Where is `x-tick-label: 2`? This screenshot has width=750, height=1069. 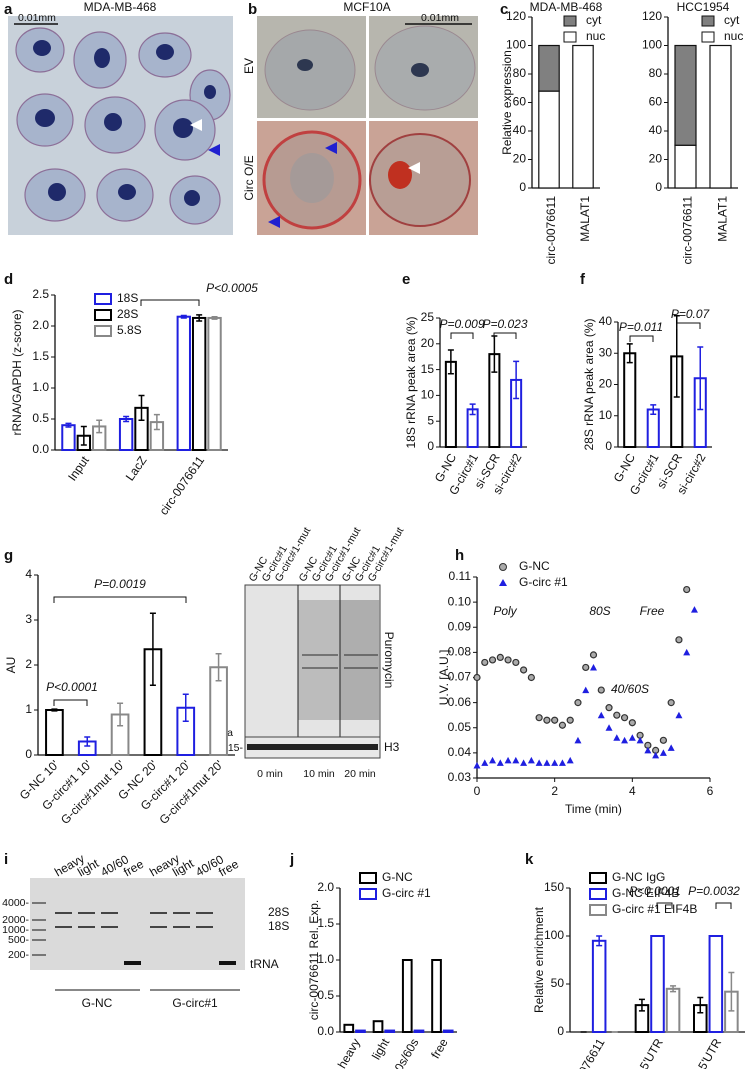
x-tick-label: 2 is located at coordinates (554, 791).